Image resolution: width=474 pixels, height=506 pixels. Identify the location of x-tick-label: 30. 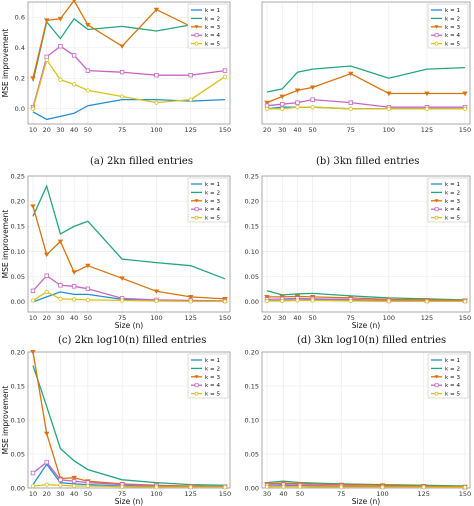
(60, 494).